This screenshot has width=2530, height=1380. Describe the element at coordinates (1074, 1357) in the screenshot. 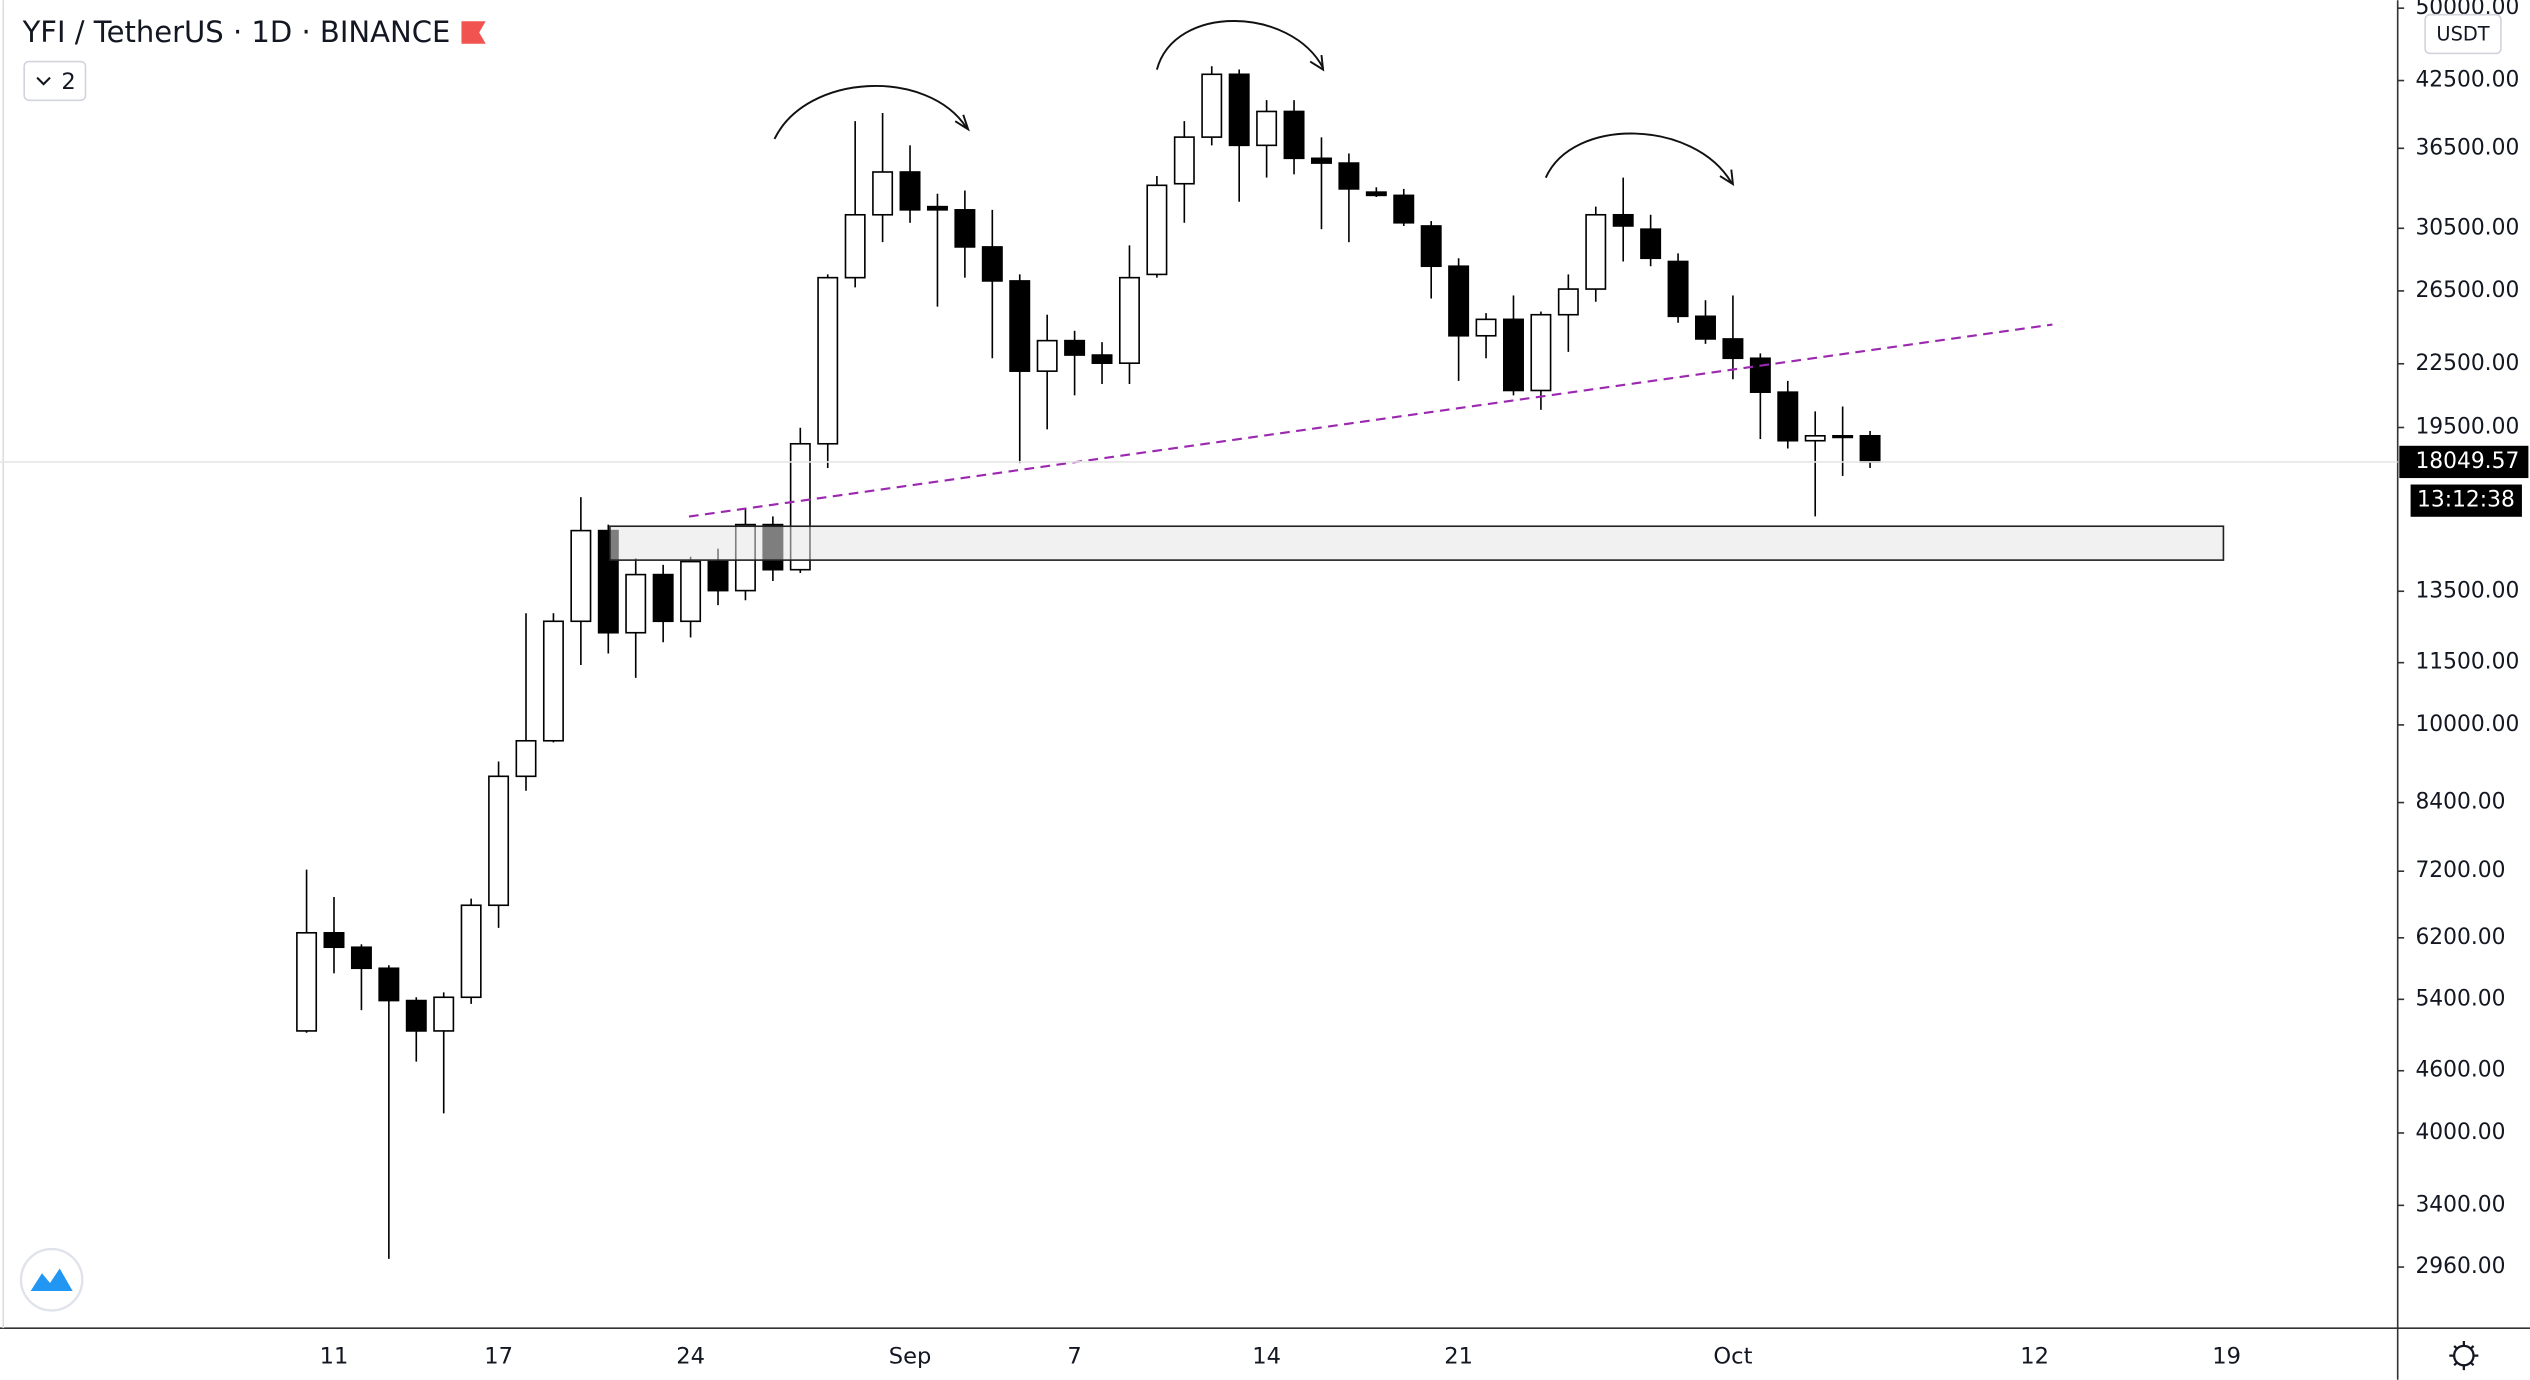

I see `x-tick-label: 7` at that location.